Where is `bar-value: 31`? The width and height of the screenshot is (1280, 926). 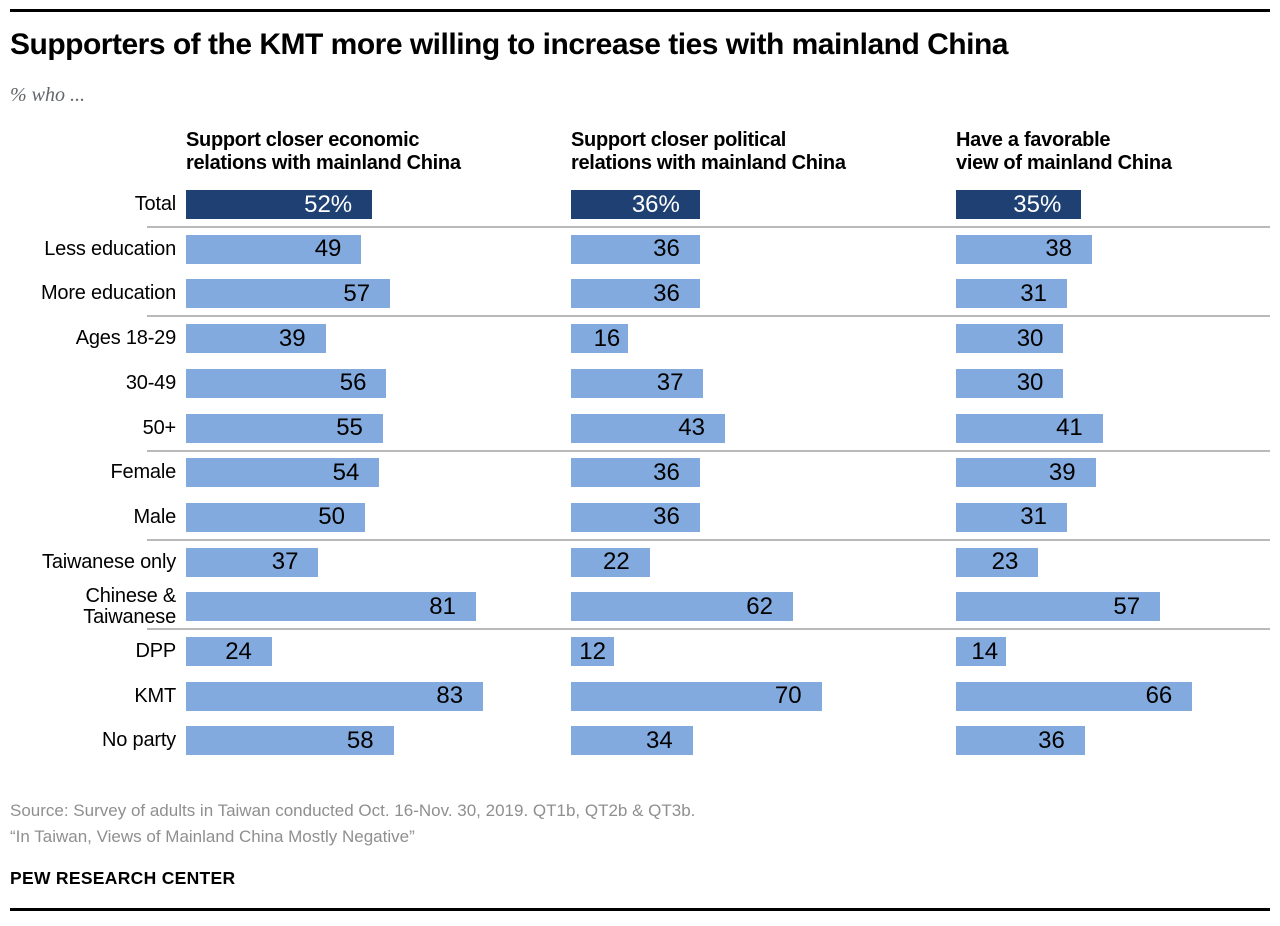
bar-value: 31 is located at coordinates (1033, 293).